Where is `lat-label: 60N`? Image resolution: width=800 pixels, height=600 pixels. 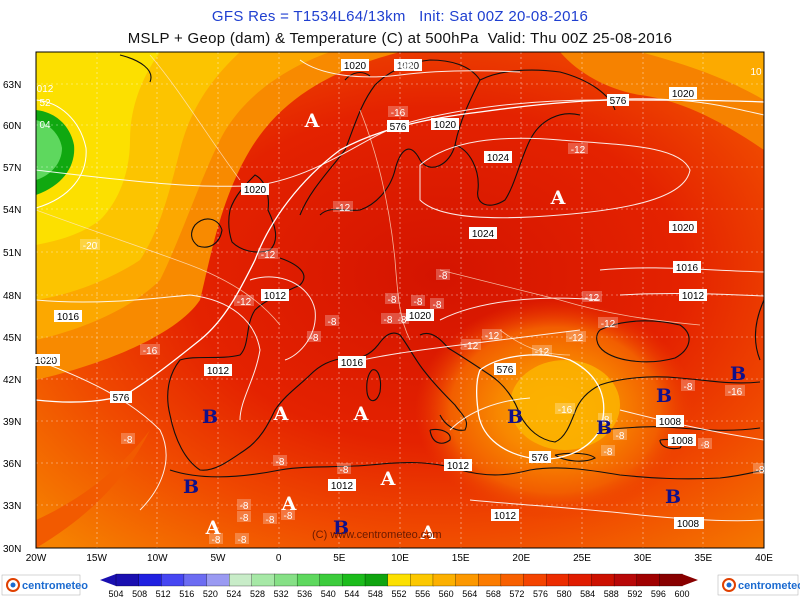 lat-label: 60N is located at coordinates (12, 126).